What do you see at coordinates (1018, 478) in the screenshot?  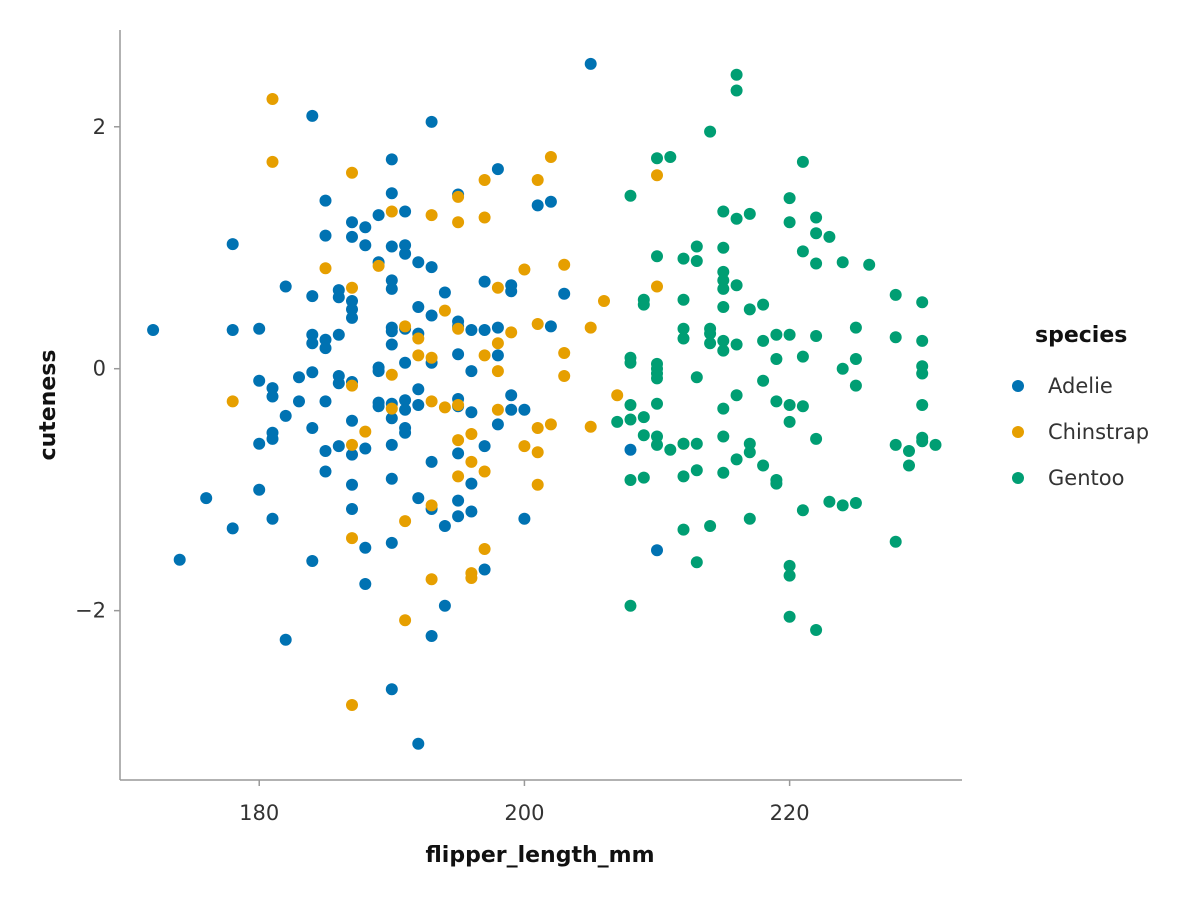 I see `legend-marker` at bounding box center [1018, 478].